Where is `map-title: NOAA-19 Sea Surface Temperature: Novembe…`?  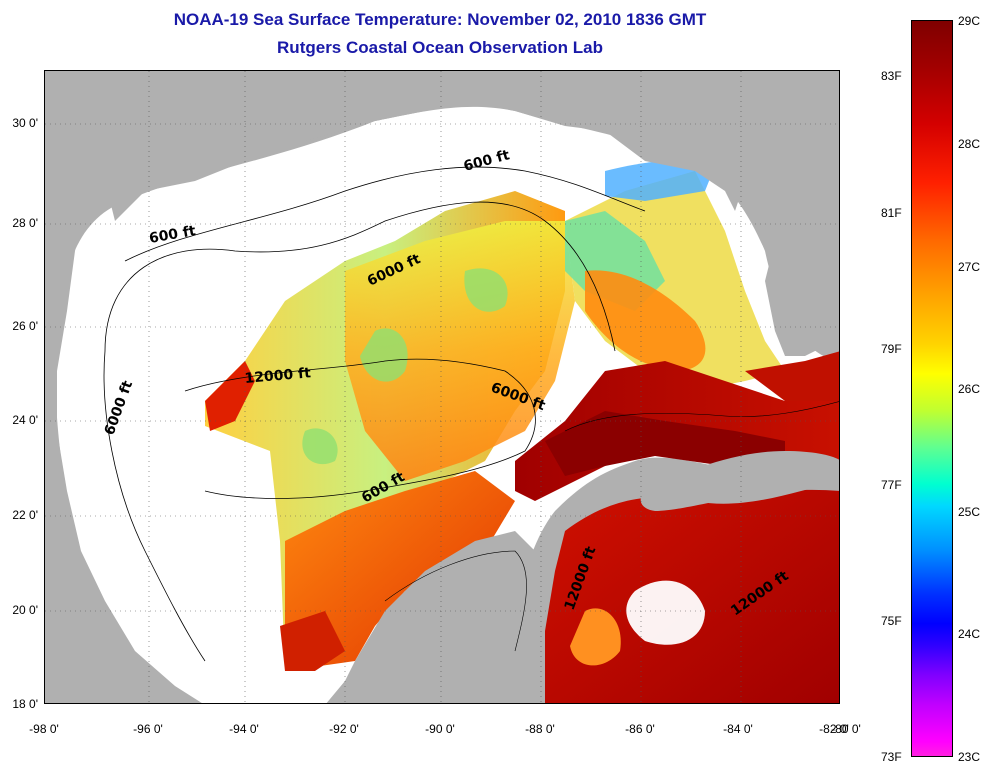
map-title: NOAA-19 Sea Surface Temperature: Novembe… is located at coordinates (440, 19).